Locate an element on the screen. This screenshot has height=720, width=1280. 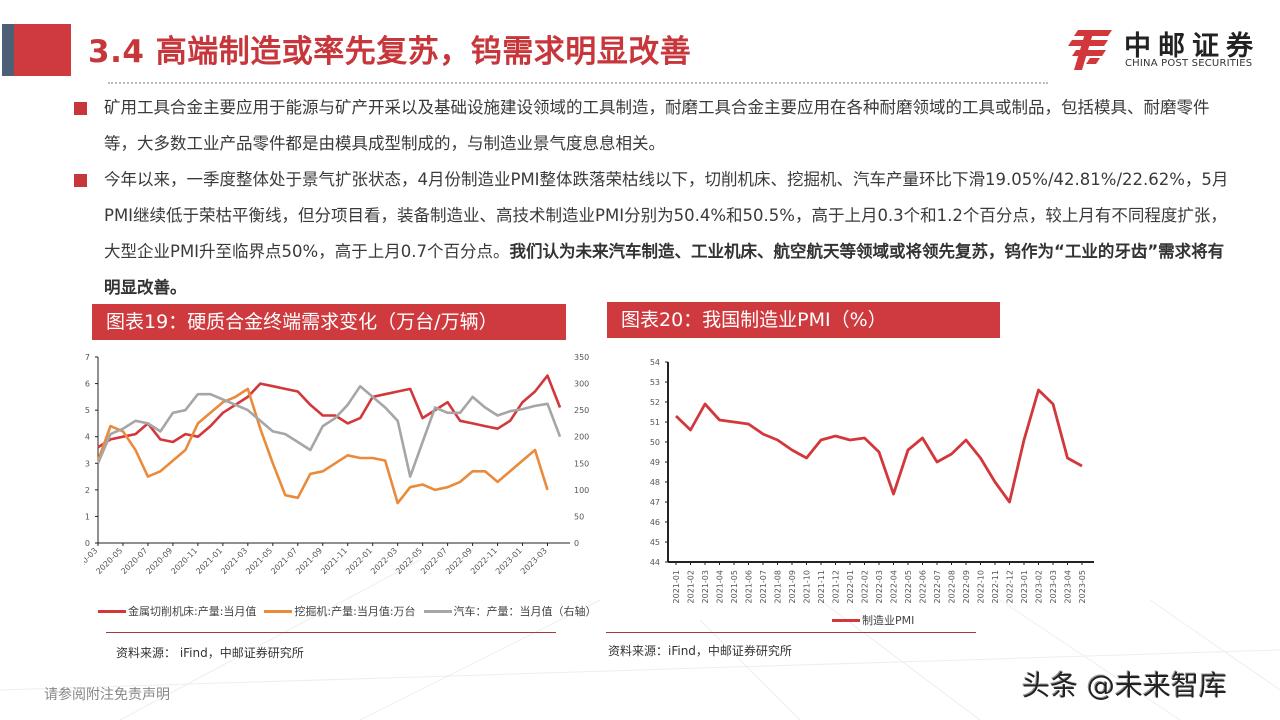
svg-text: 53 is located at coordinates (655, 382).